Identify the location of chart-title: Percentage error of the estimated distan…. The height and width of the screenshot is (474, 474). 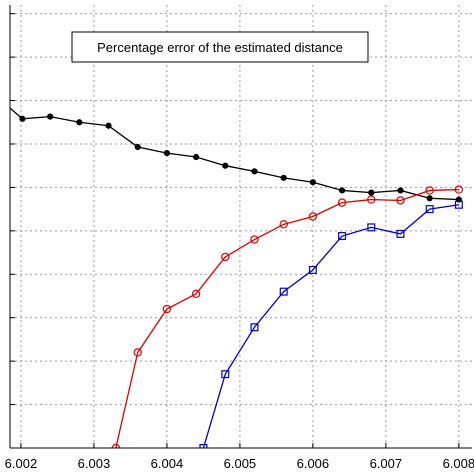
(220, 47).